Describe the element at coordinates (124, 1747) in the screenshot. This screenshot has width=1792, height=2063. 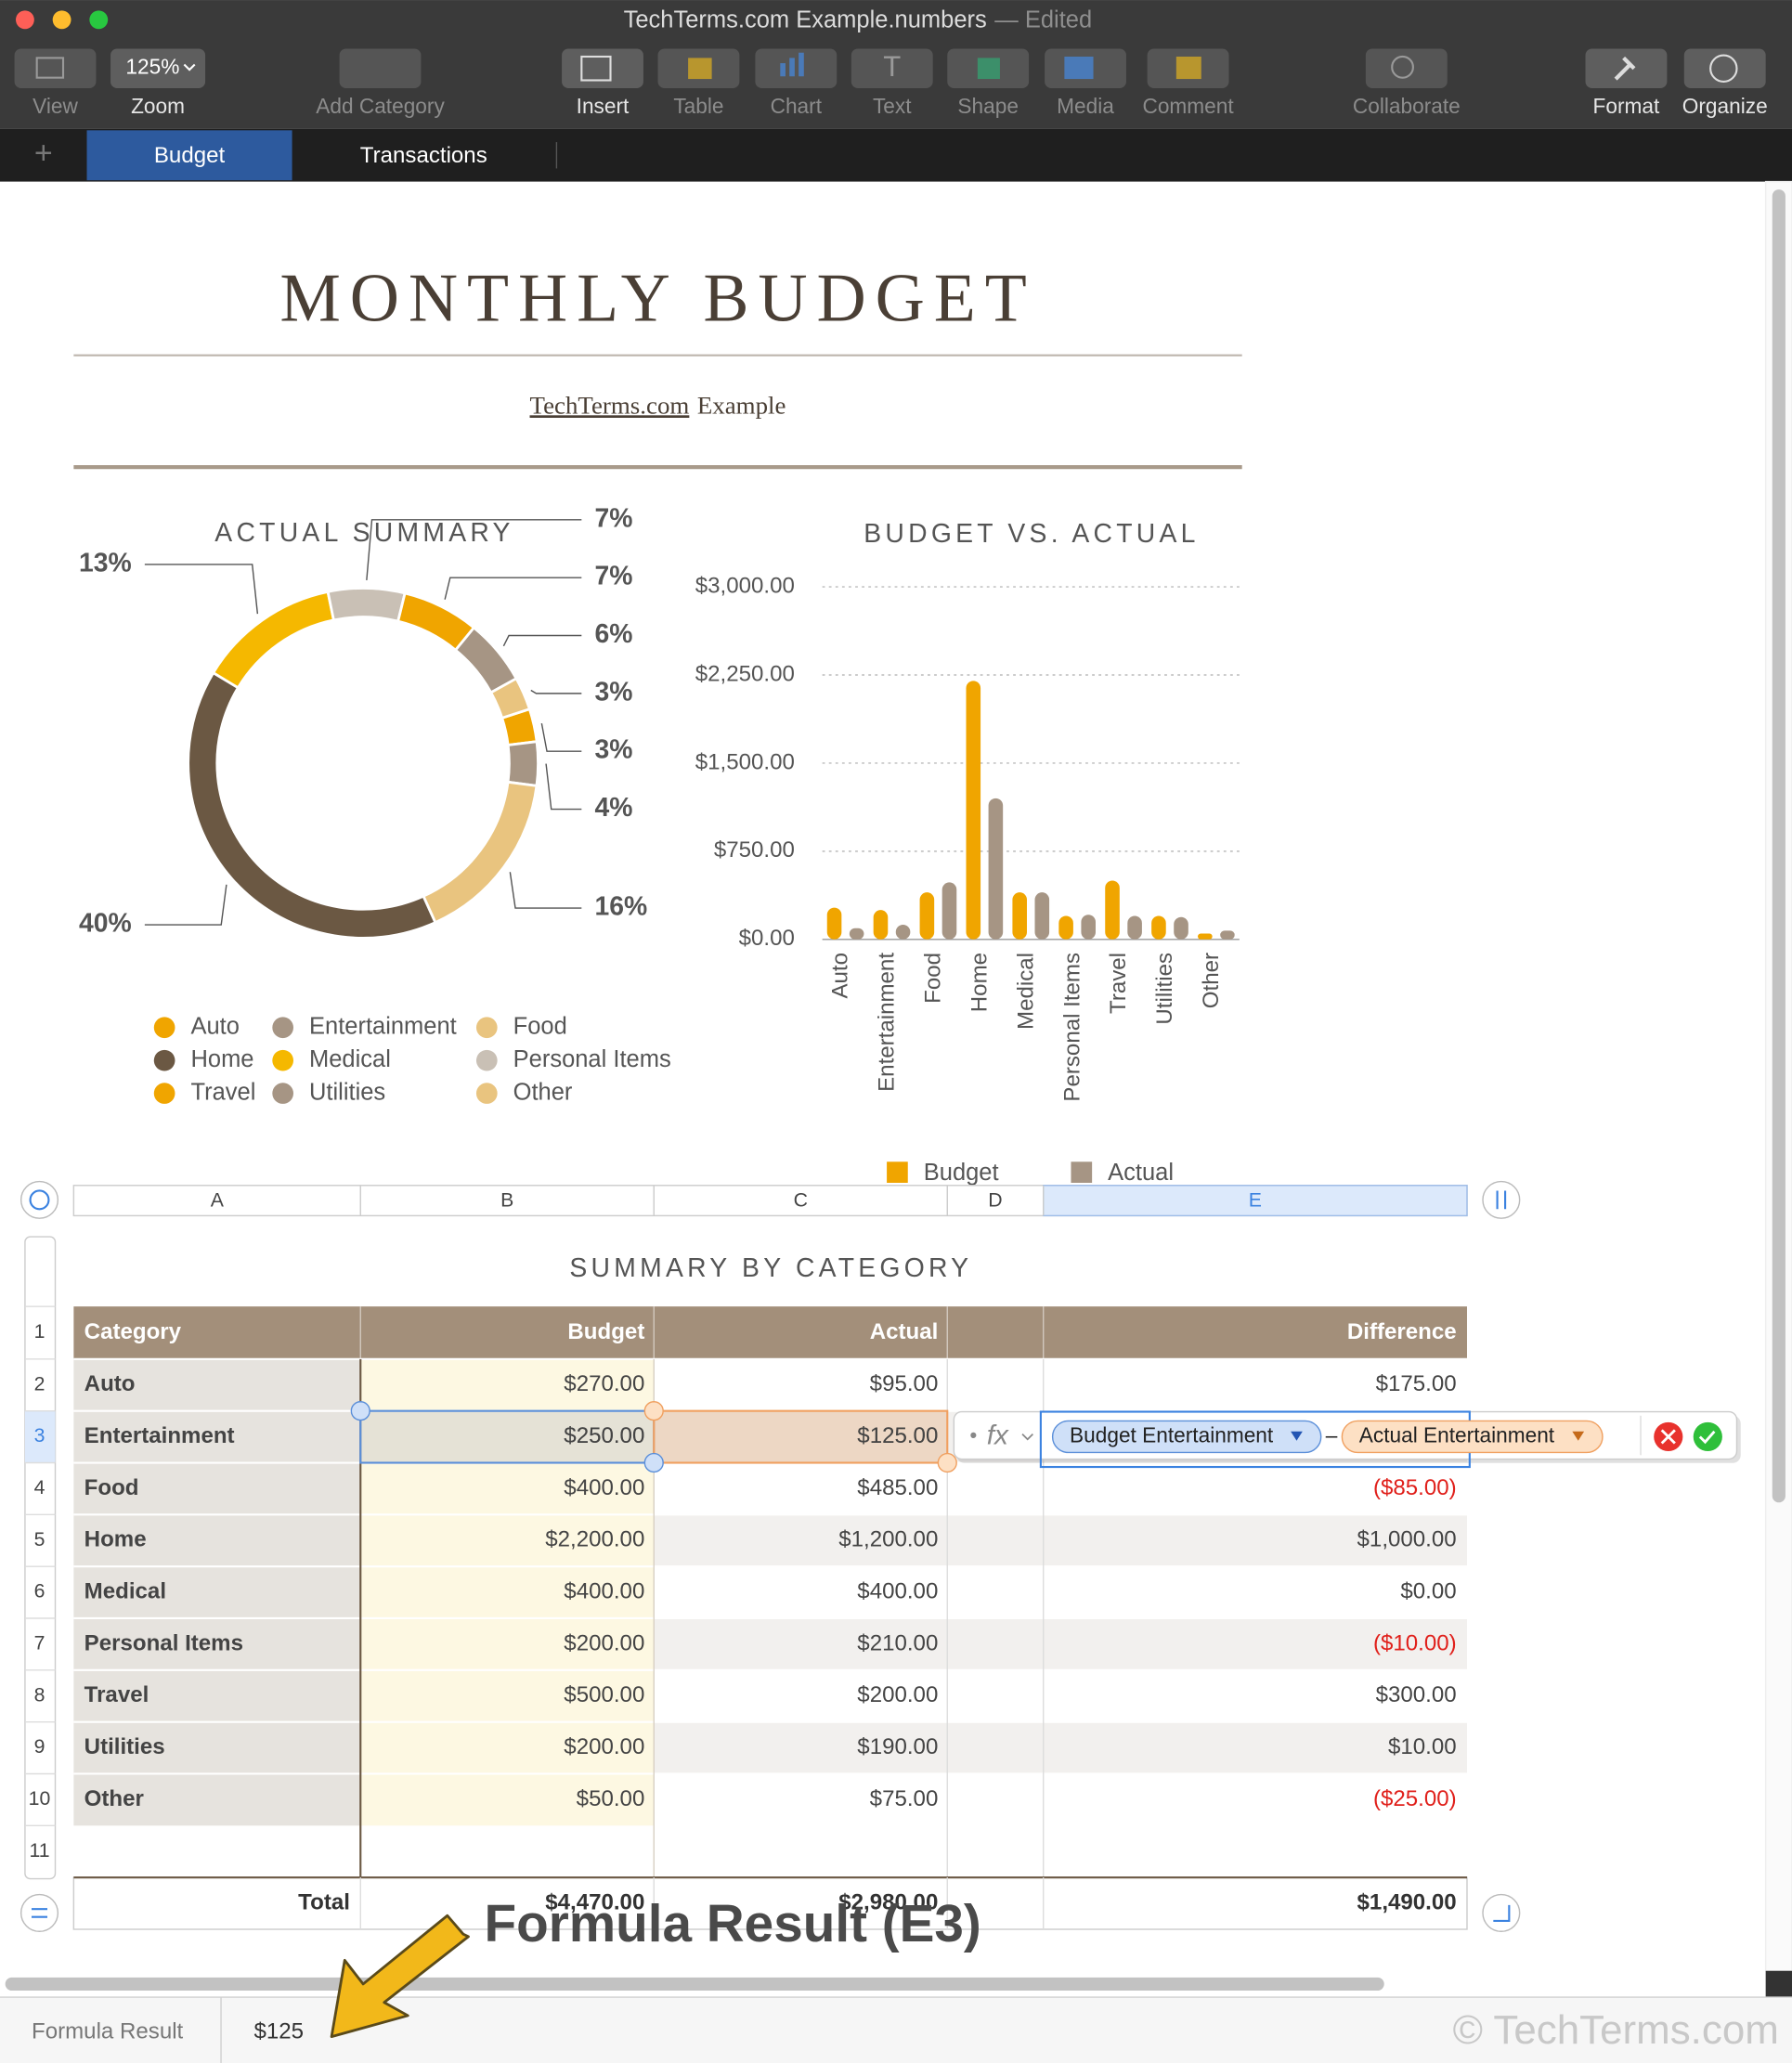
I see `cell-text: Utilities` at that location.